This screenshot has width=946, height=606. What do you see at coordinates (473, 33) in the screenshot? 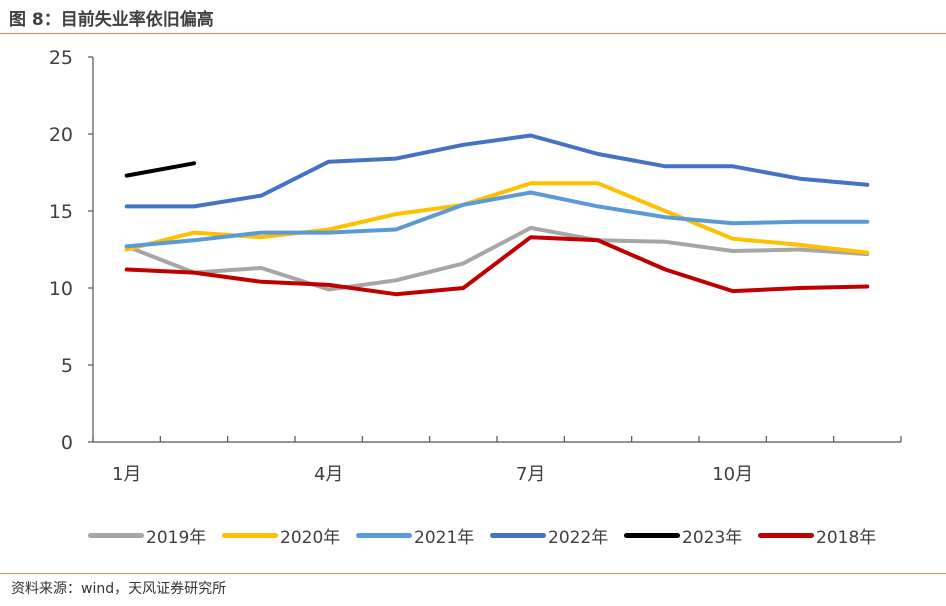
I see `top-rule` at bounding box center [473, 33].